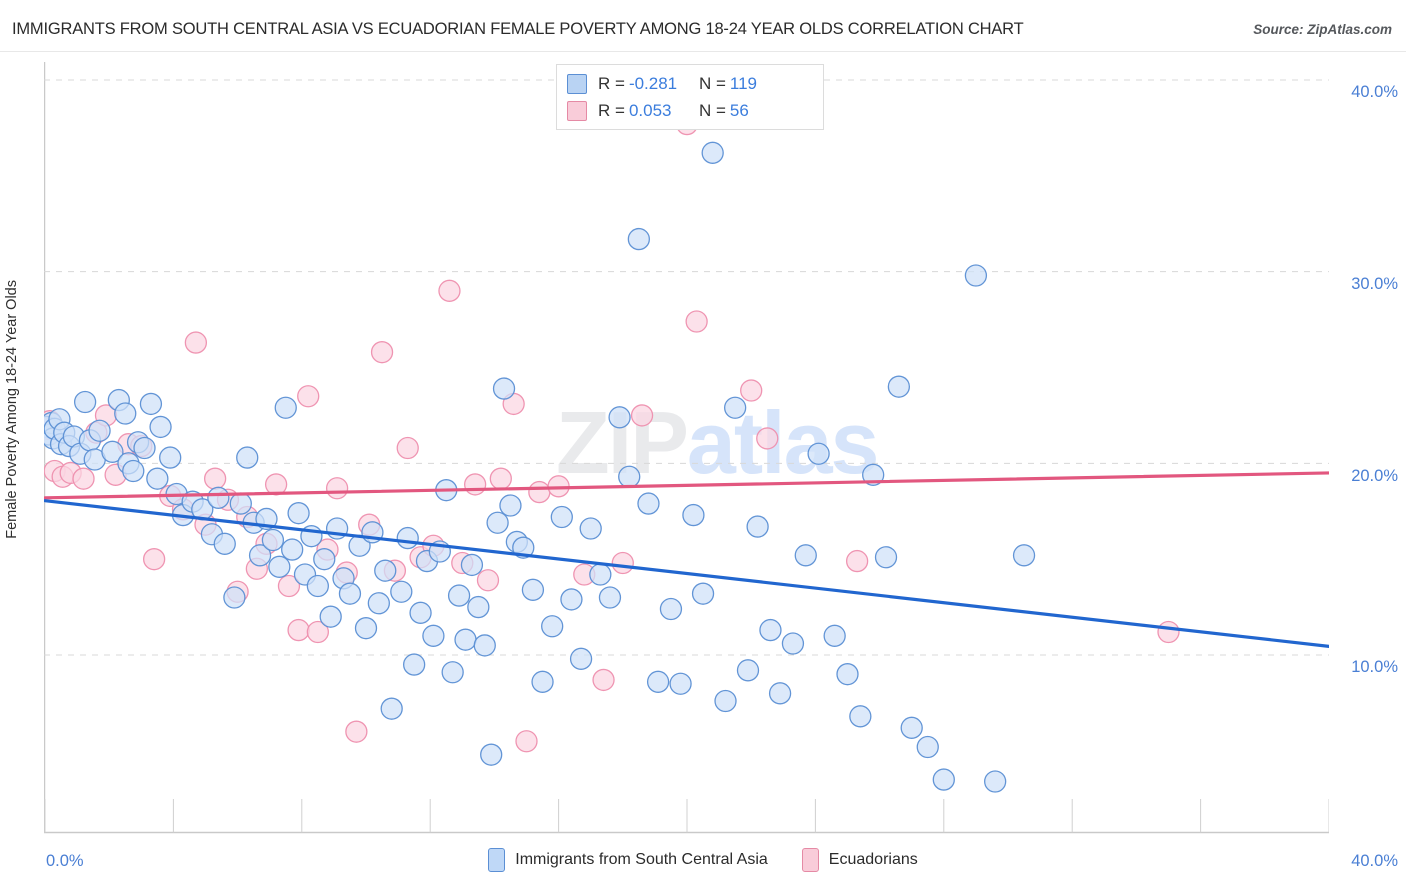  I want to click on stats-row-pink: R = 0.053 N = 56, so click(690, 110).